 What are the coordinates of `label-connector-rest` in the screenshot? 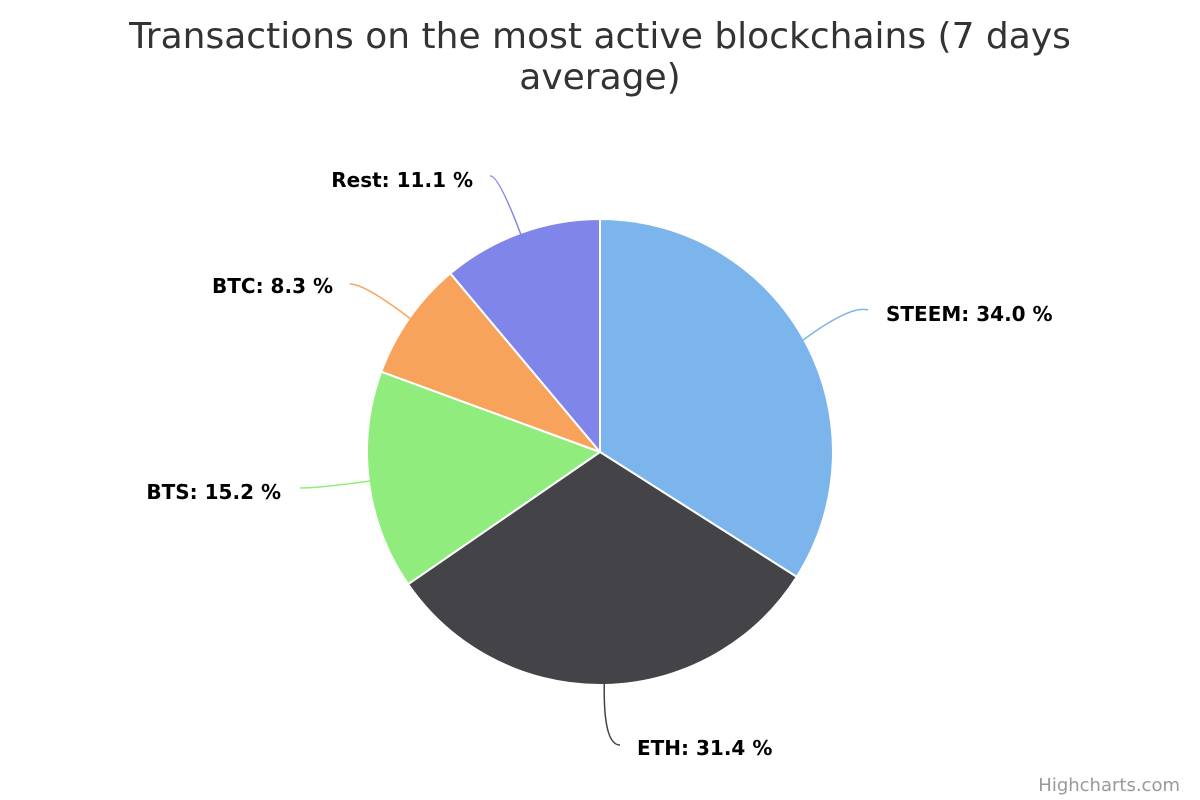 It's located at (506, 206).